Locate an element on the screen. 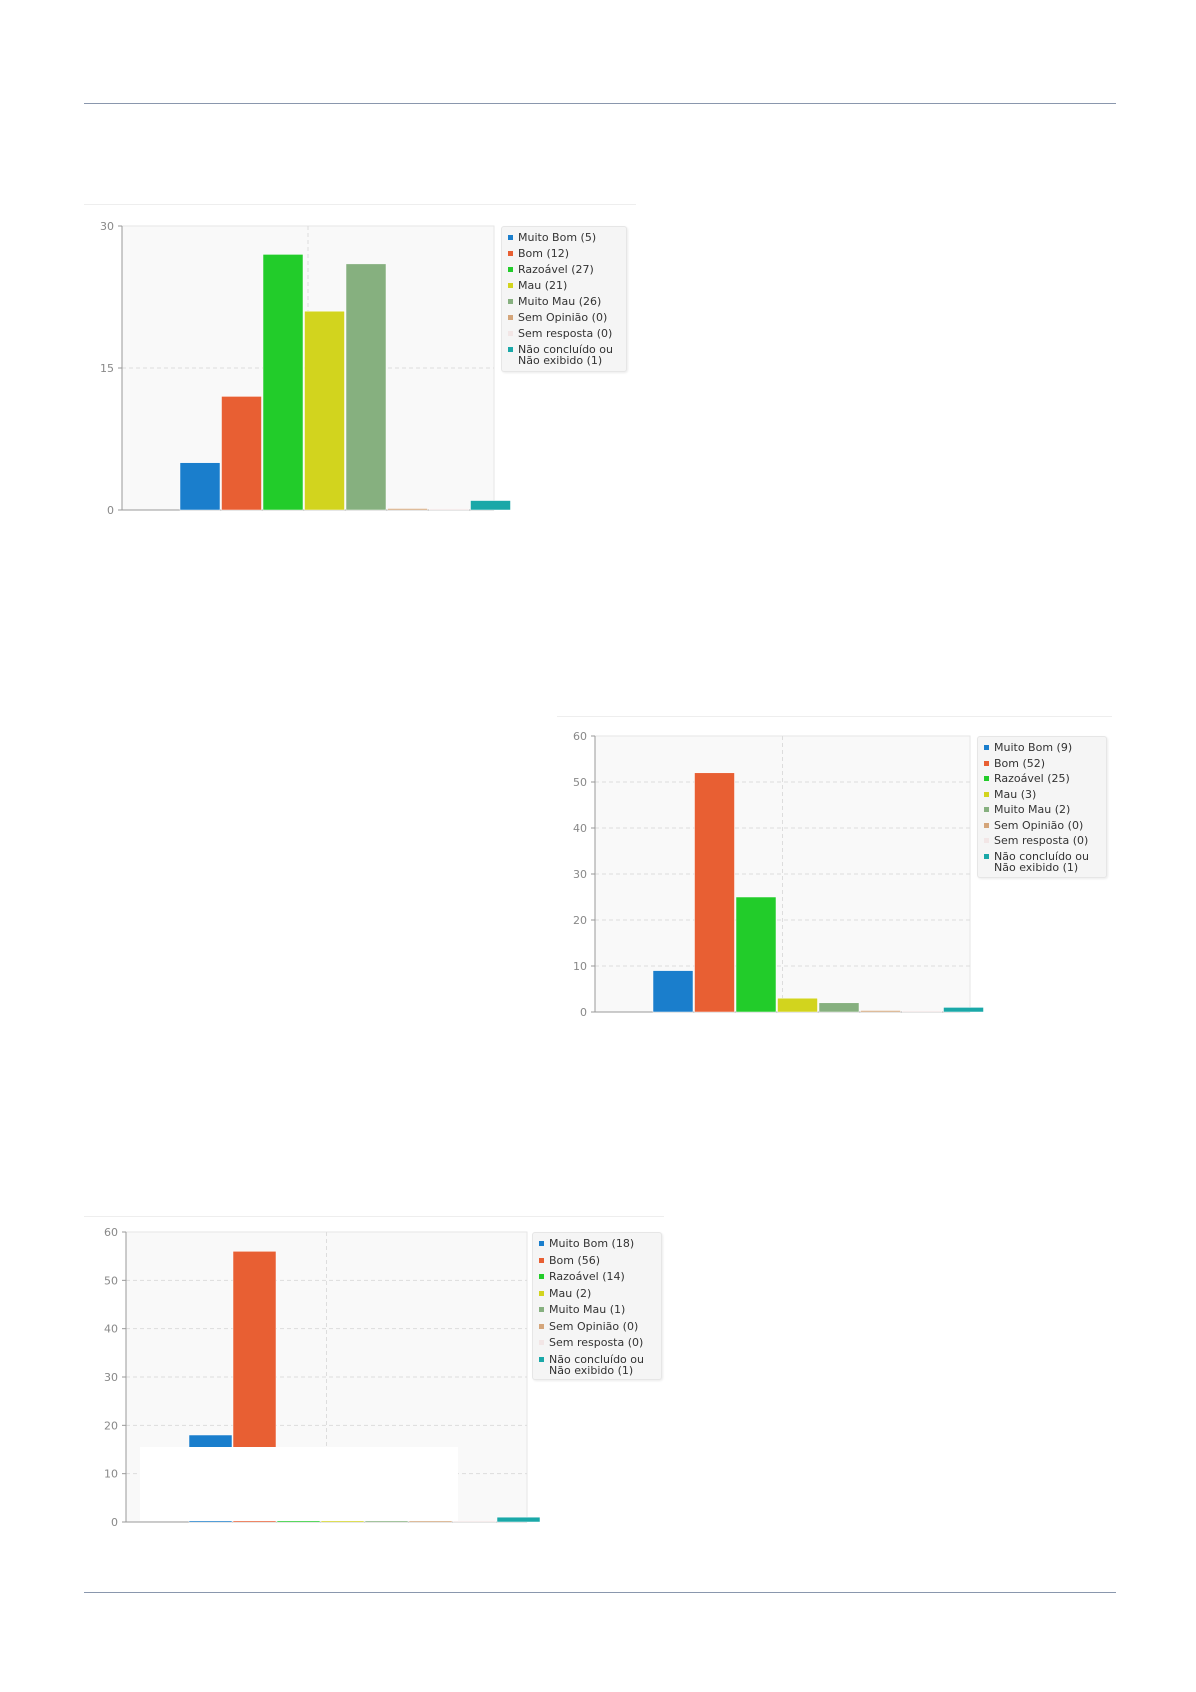 Image resolution: width=1196 pixels, height=1692 pixels. chart-svg: 0 15 30 is located at coordinates (360, 360).